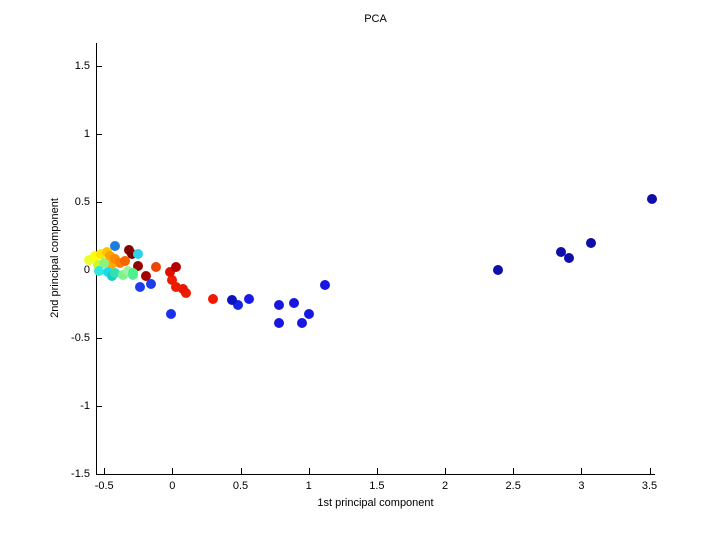 Image resolution: width=720 pixels, height=540 pixels. What do you see at coordinates (82, 66) in the screenshot?
I see `y-tick-label: 1.5` at bounding box center [82, 66].